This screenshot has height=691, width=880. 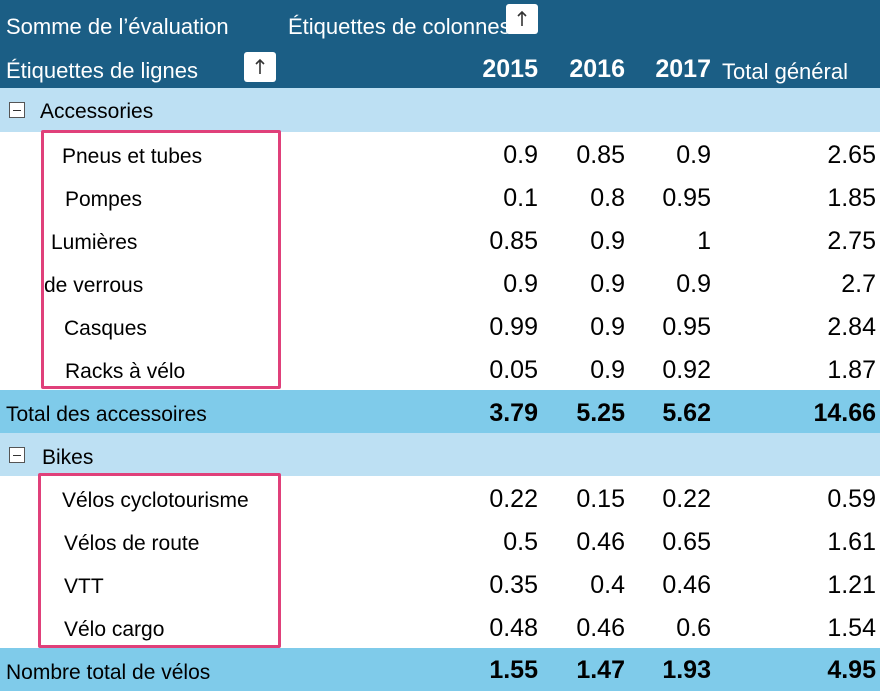 What do you see at coordinates (600, 499) in the screenshot?
I see `value-2016: 0.15` at bounding box center [600, 499].